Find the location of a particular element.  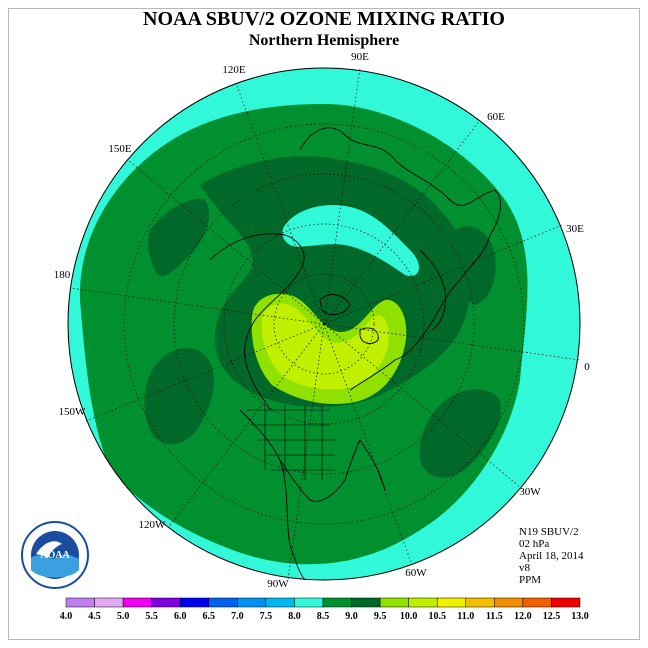

lon-label-0: 0 is located at coordinates (587, 367).